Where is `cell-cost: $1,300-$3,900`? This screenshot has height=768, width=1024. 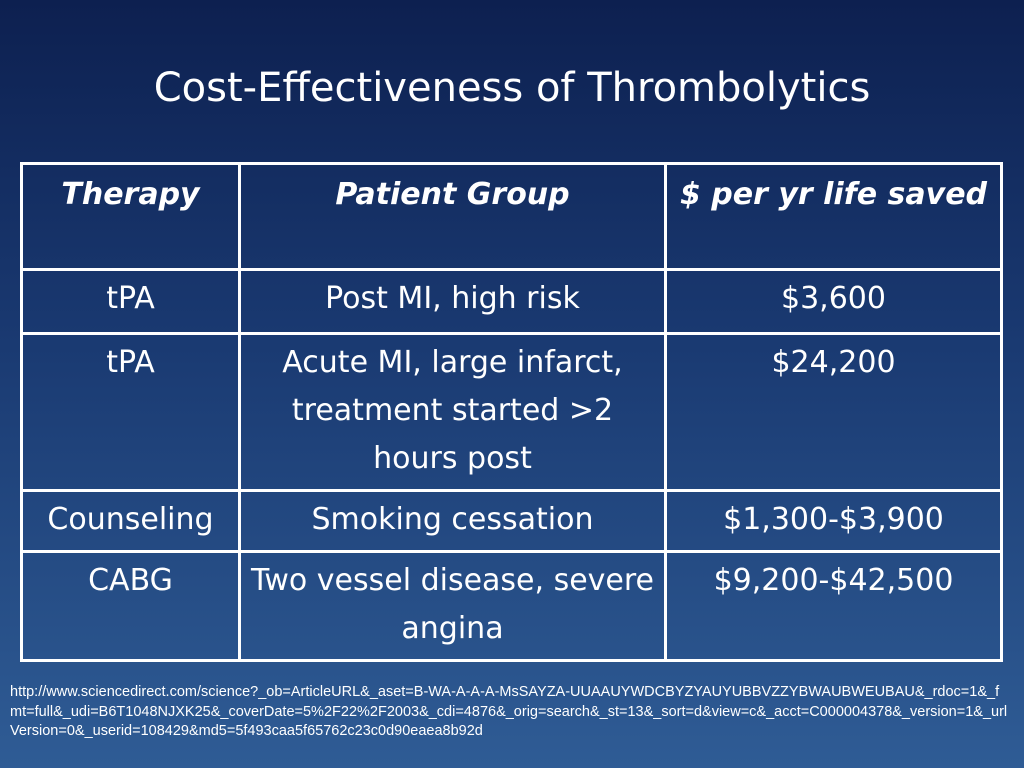 cell-cost: $1,300-$3,900 is located at coordinates (833, 521).